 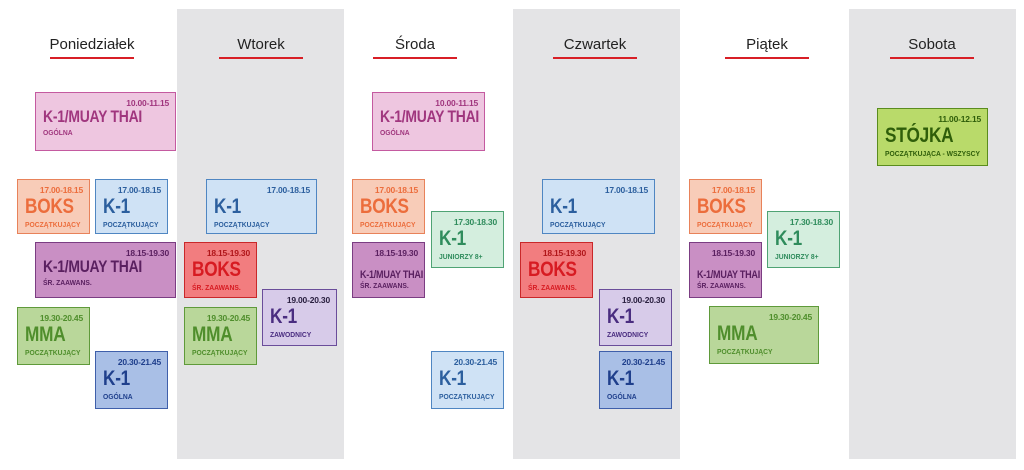 I want to click on class-card-mon-mma: 19.30-20.45 MMA POCZĄTKUJĄCY, so click(x=53, y=336).